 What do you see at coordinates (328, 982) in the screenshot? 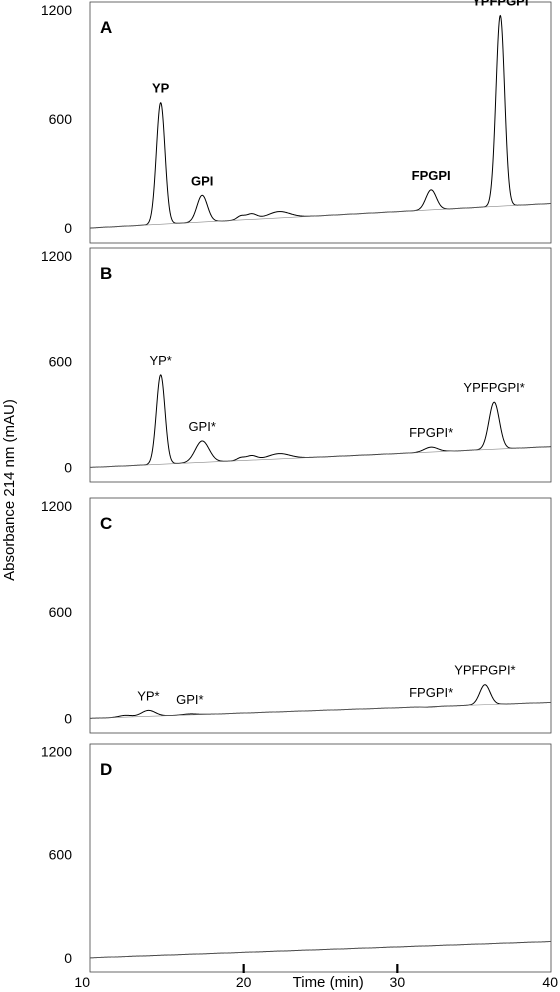
I see `x-axis-title: Time (min)` at bounding box center [328, 982].